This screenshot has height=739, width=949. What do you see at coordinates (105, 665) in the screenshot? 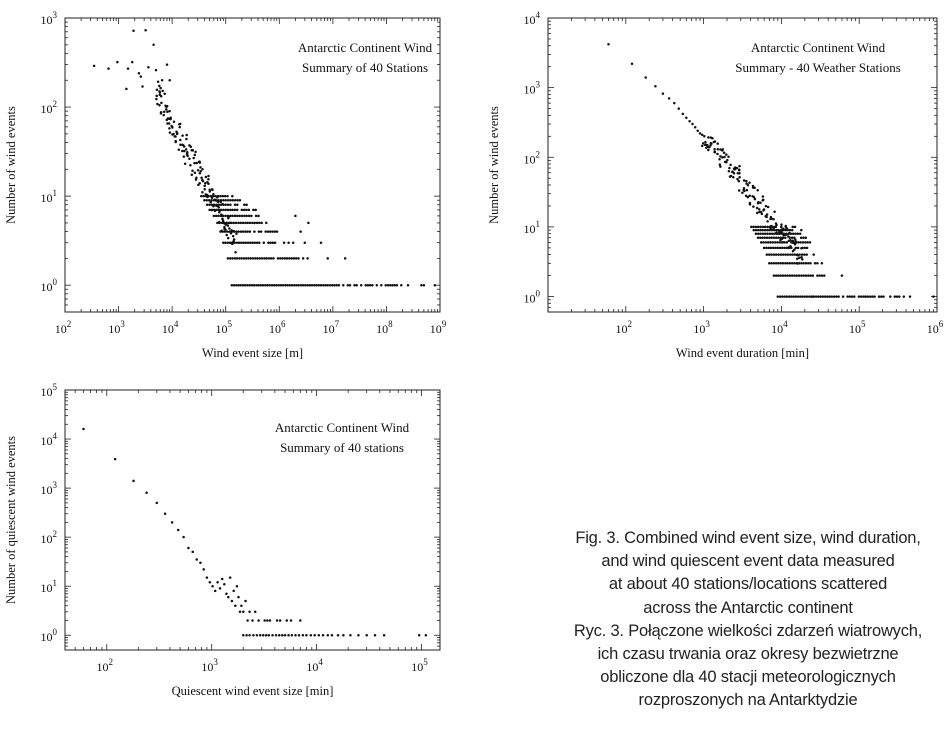
I see `x-tick-label: 10²` at bounding box center [105, 665].